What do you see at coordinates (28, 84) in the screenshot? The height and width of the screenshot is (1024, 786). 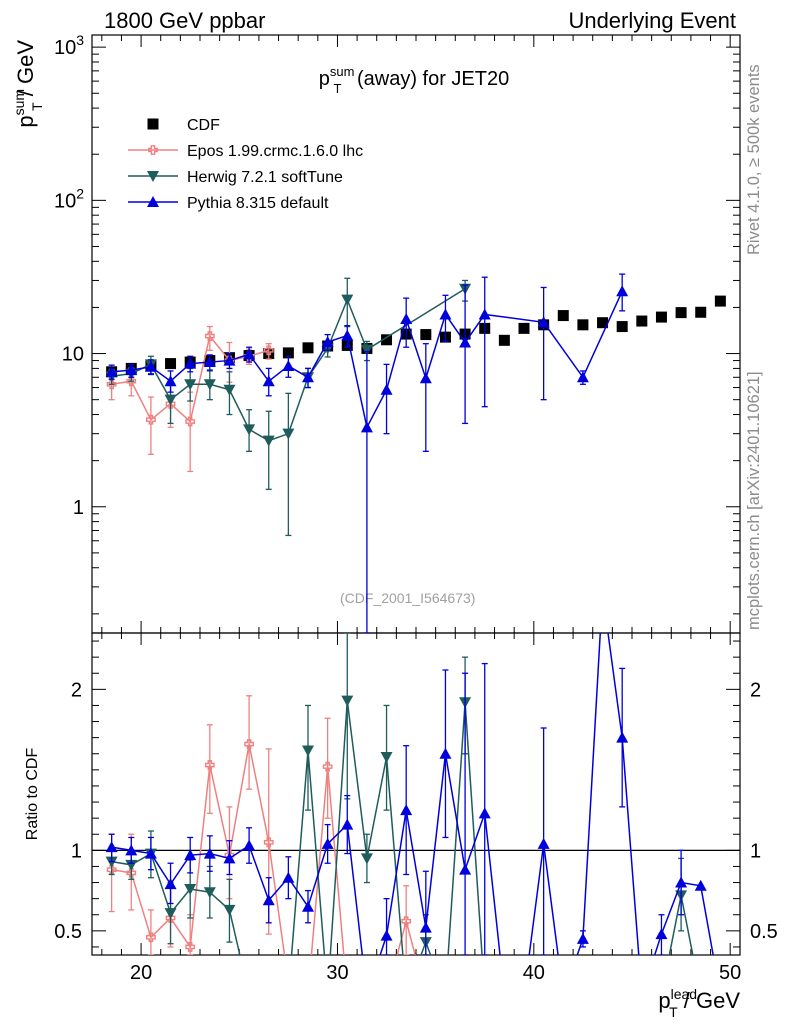 I see `y-axis-label: psum T / GeV` at bounding box center [28, 84].